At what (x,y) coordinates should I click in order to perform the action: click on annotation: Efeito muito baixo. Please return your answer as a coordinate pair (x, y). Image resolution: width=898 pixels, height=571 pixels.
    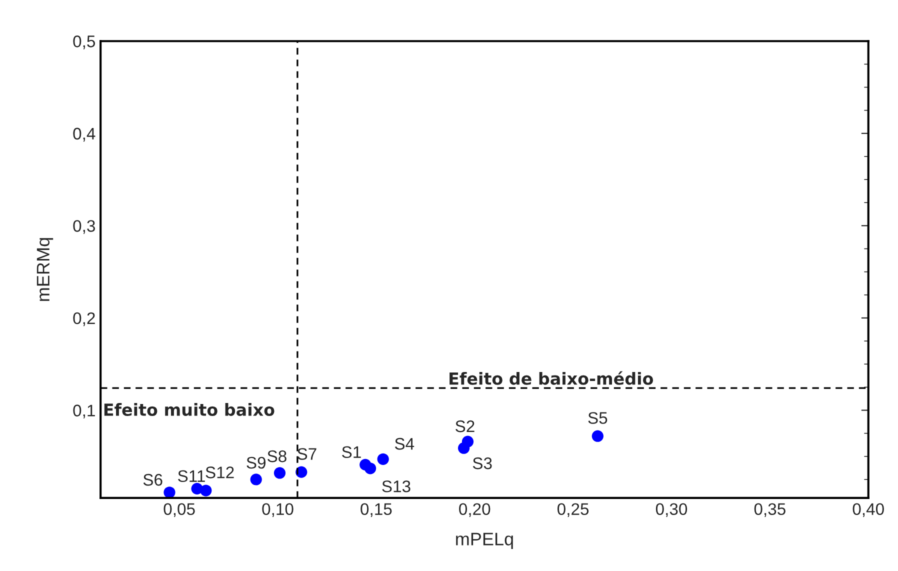
    Looking at the image, I should click on (189, 409).